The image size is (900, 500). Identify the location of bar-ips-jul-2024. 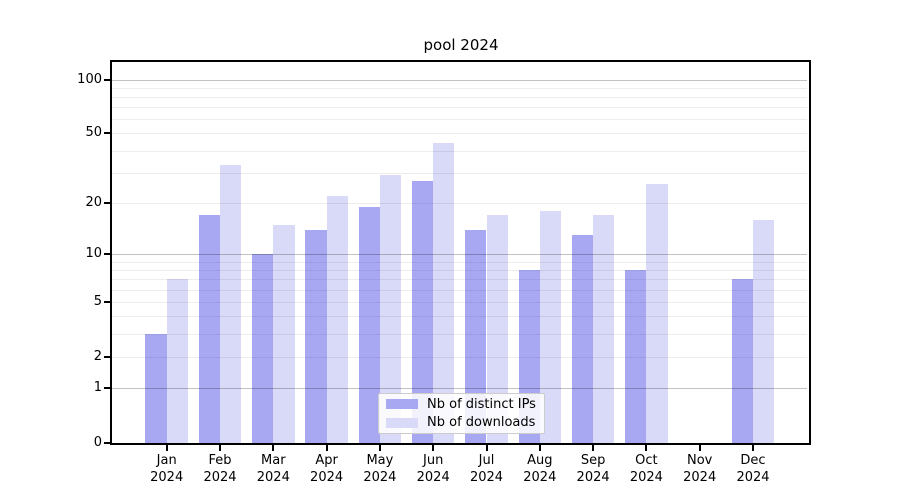
(476, 336).